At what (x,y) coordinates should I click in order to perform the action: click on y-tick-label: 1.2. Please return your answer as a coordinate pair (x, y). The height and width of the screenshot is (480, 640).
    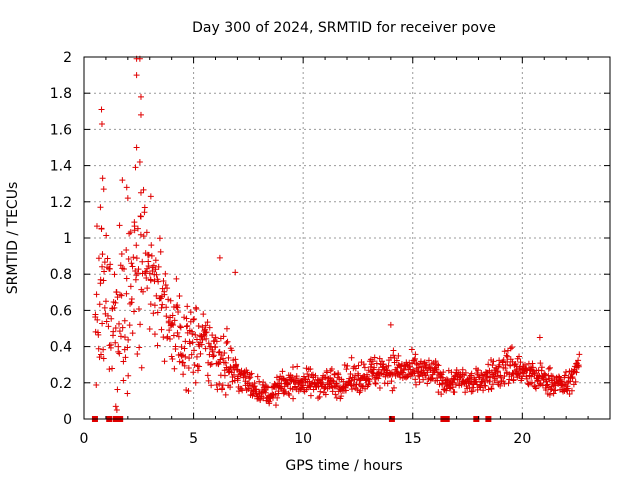
    Looking at the image, I should click on (61, 203).